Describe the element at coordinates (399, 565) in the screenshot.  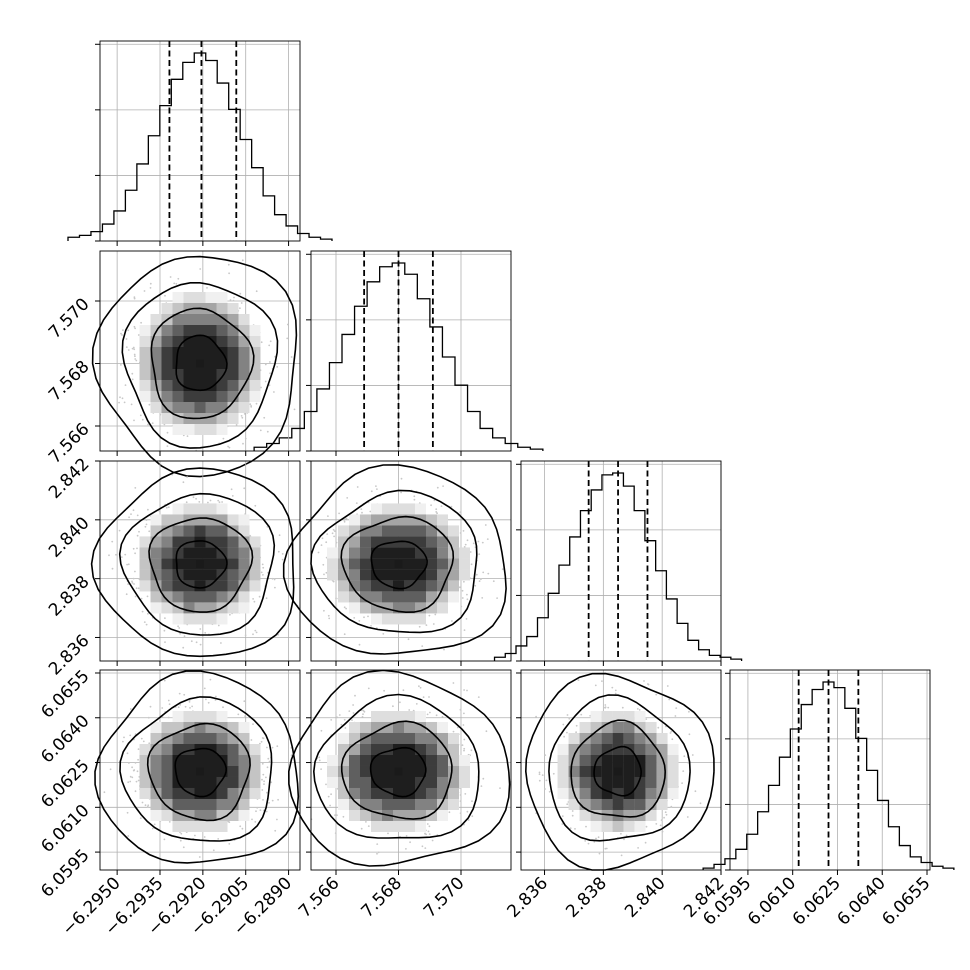
I see `contour-line` at that location.